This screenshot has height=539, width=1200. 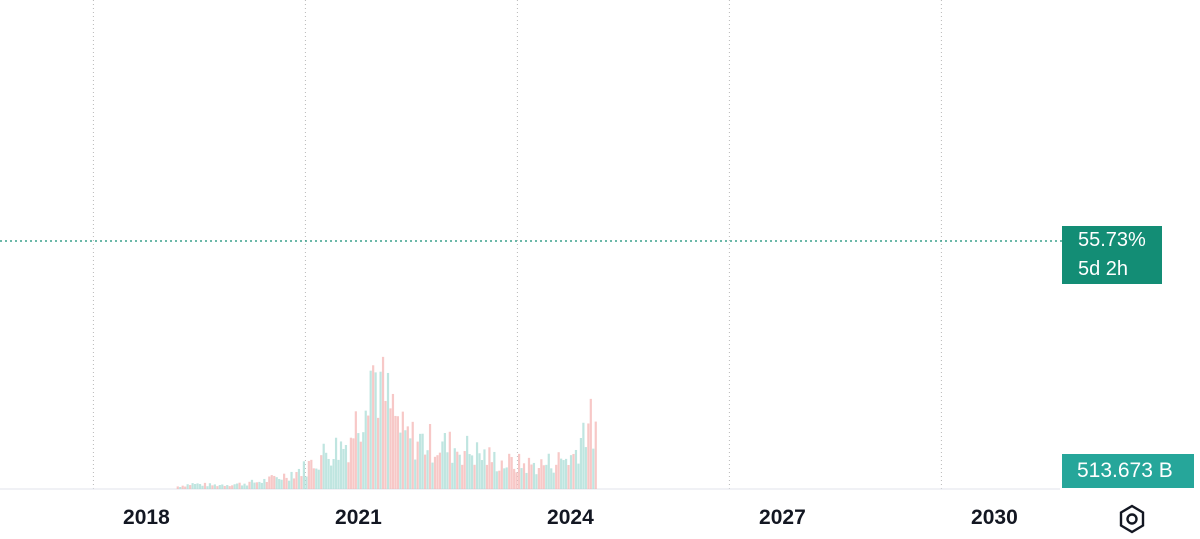 What do you see at coordinates (994, 517) in the screenshot?
I see `x-tick-label: 2030` at bounding box center [994, 517].